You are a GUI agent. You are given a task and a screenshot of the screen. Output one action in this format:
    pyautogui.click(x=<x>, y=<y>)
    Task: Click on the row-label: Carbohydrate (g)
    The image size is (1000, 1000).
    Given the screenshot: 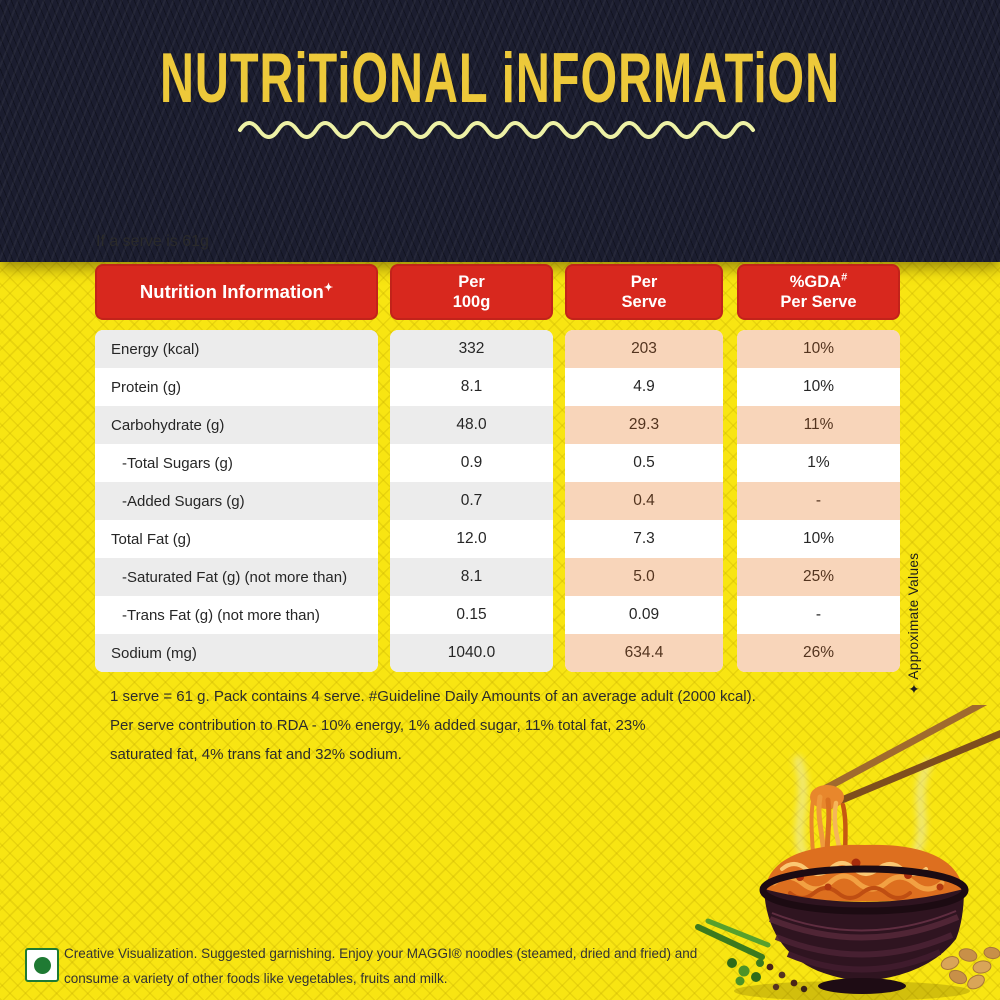 What is the action you would take?
    pyautogui.click(x=236, y=425)
    